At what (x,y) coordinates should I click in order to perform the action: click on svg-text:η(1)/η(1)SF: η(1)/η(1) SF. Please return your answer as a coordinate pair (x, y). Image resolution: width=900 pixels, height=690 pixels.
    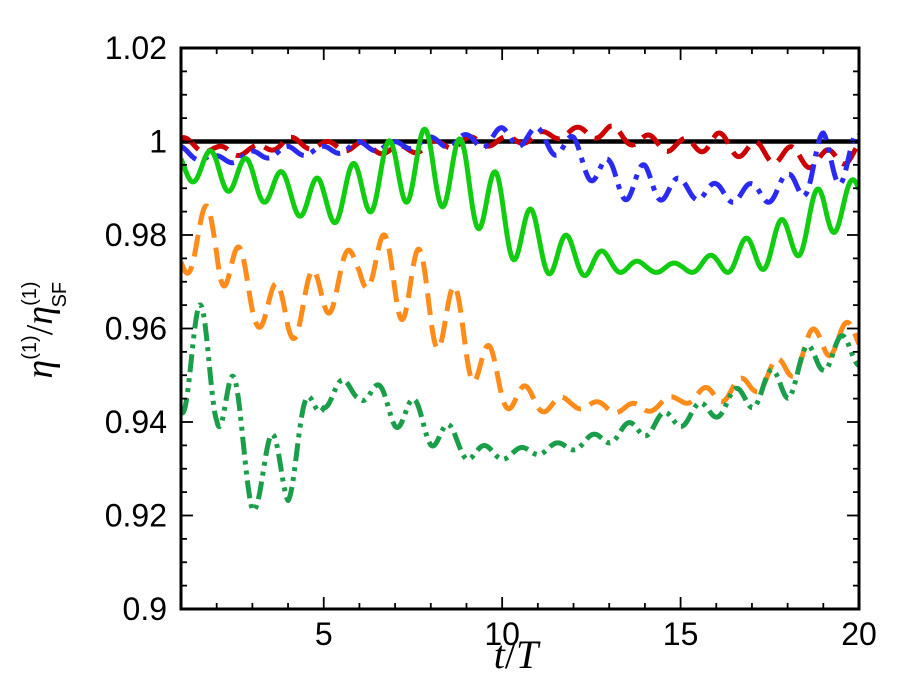
    Looking at the image, I should click on (45, 329).